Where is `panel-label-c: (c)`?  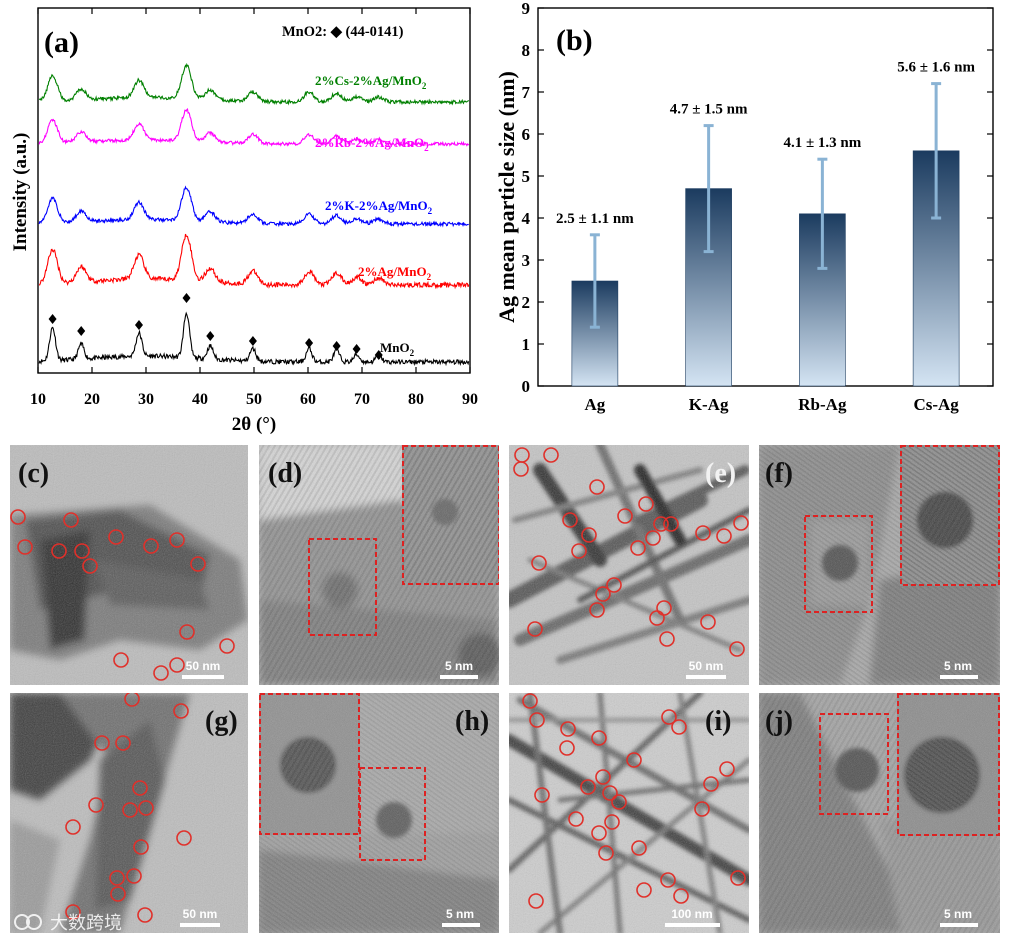 panel-label-c: (c) is located at coordinates (33, 473).